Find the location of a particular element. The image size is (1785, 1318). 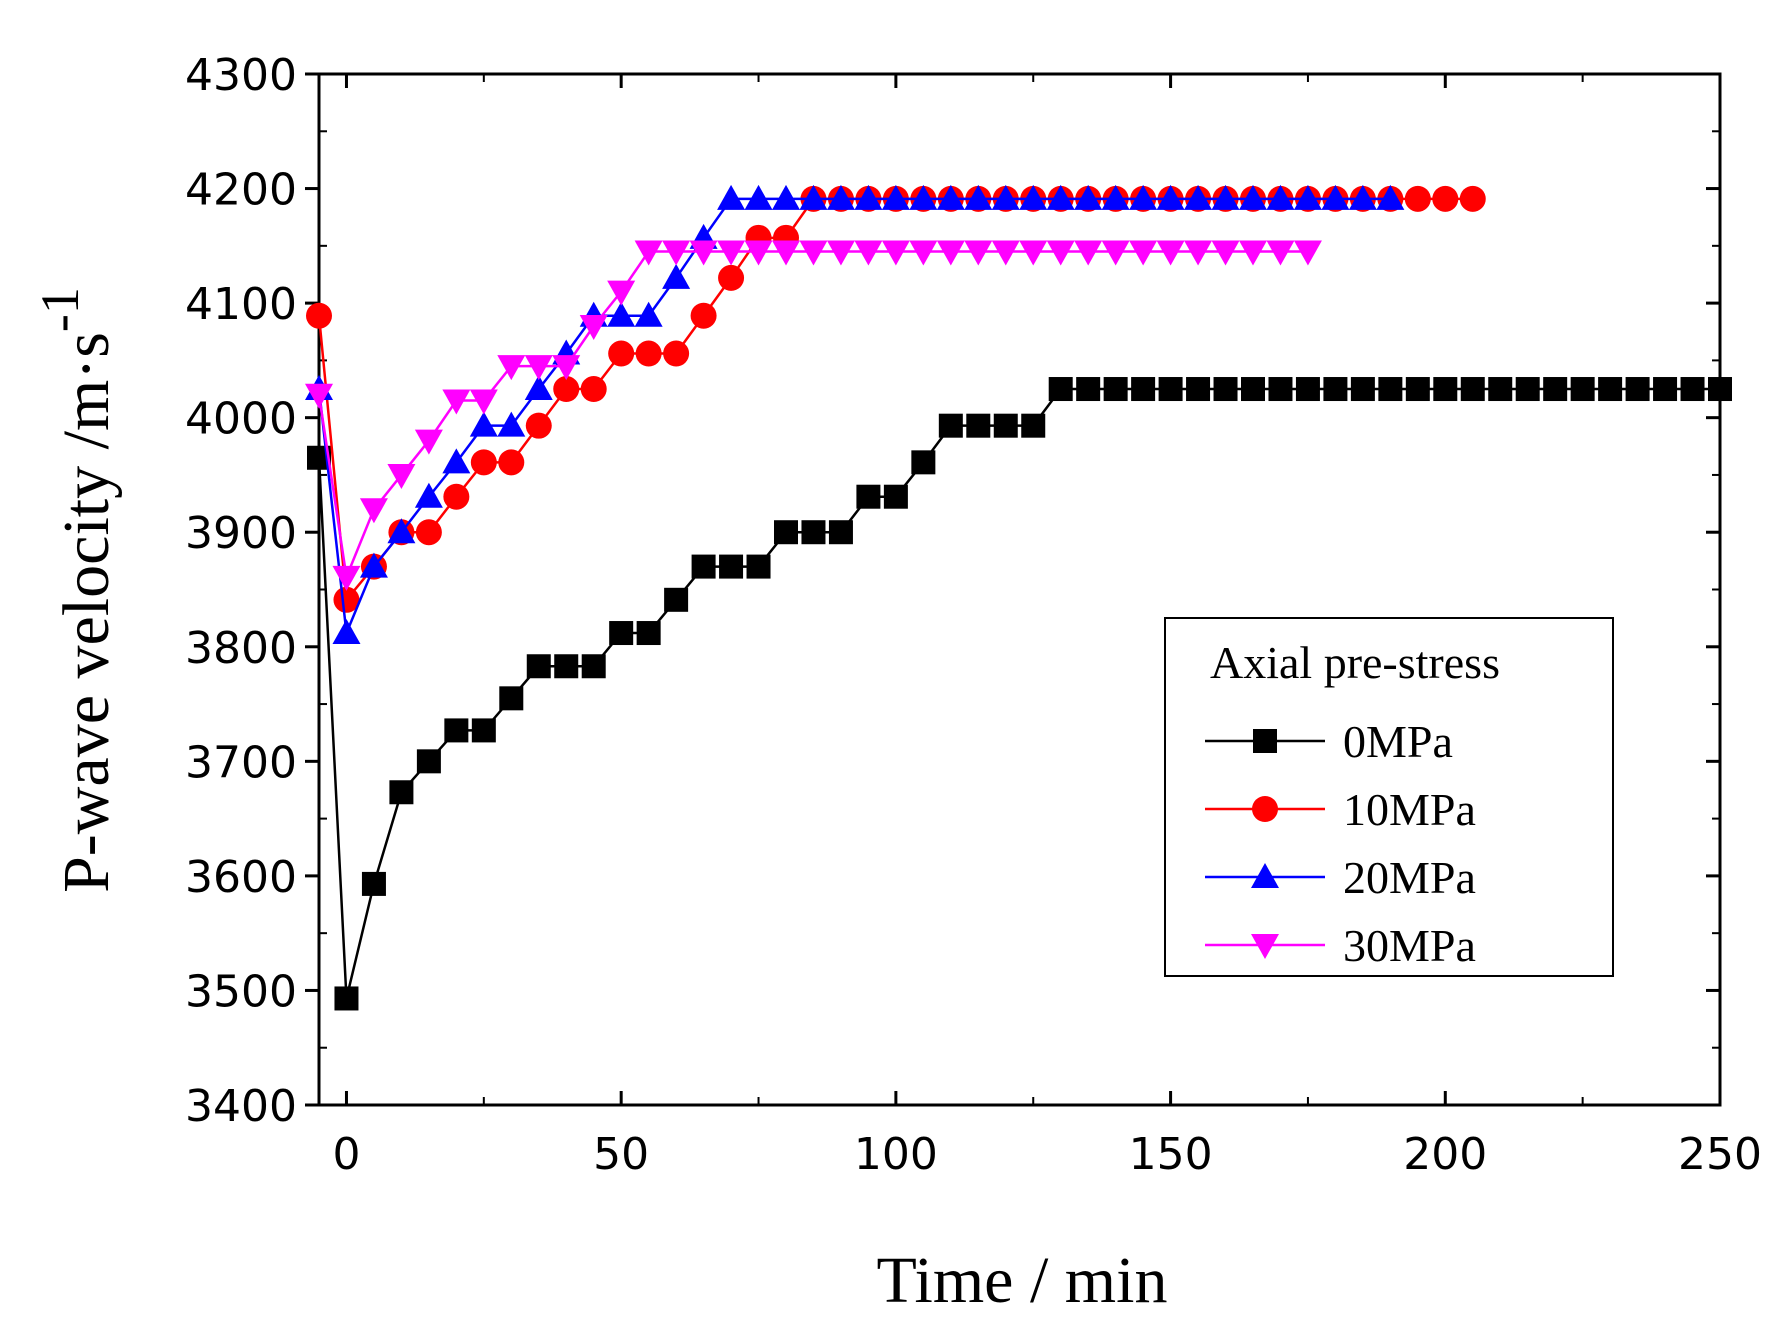

y-axis-title-group: P-wave velocity /m·s-1 is located at coordinates (76, 590).